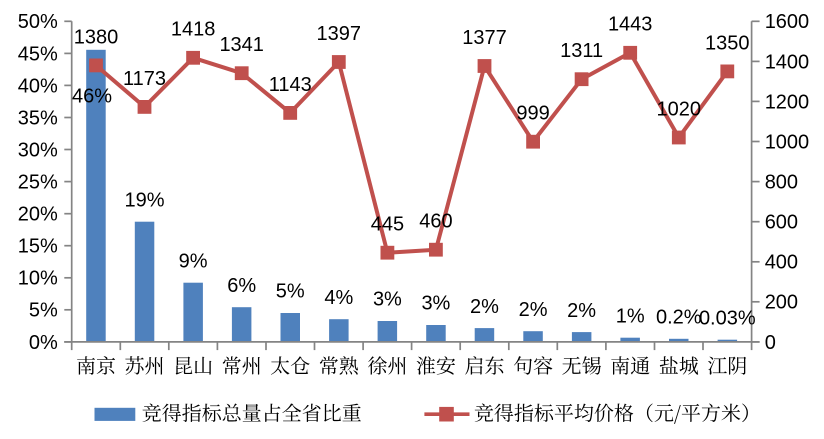 The width and height of the screenshot is (824, 439). Describe the element at coordinates (727, 43) in the screenshot. I see `svg-text: 1350` at that location.